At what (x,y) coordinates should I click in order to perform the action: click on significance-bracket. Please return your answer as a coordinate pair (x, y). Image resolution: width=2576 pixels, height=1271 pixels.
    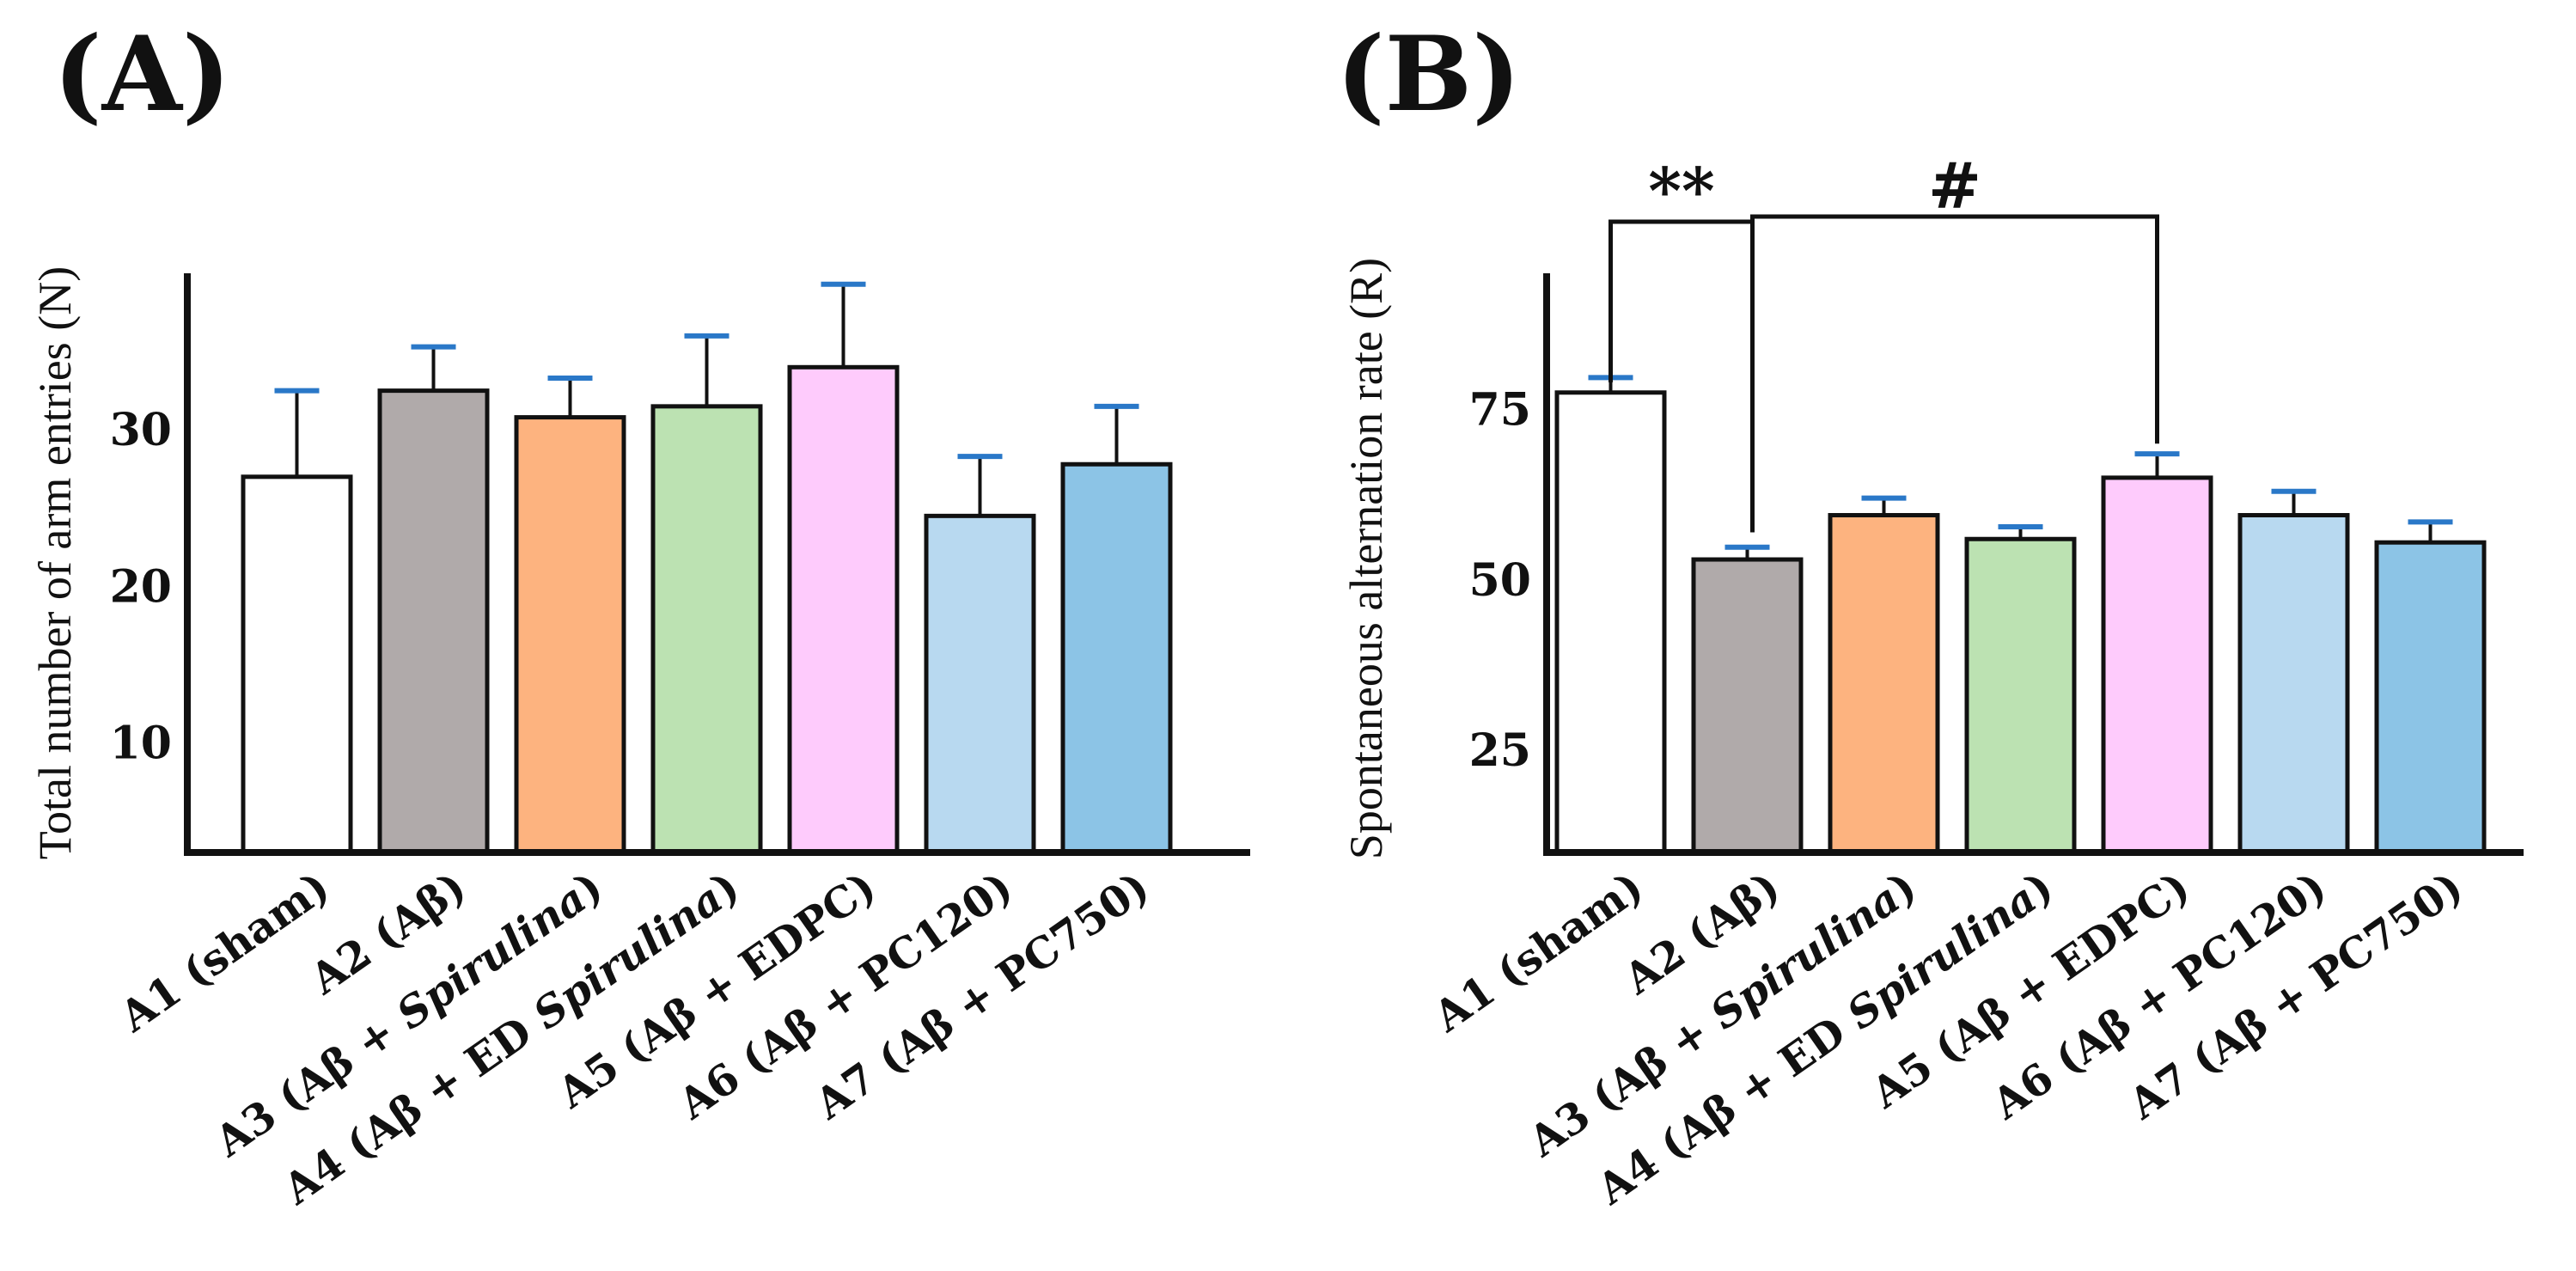
    Looking at the image, I should click on (1954, 373).